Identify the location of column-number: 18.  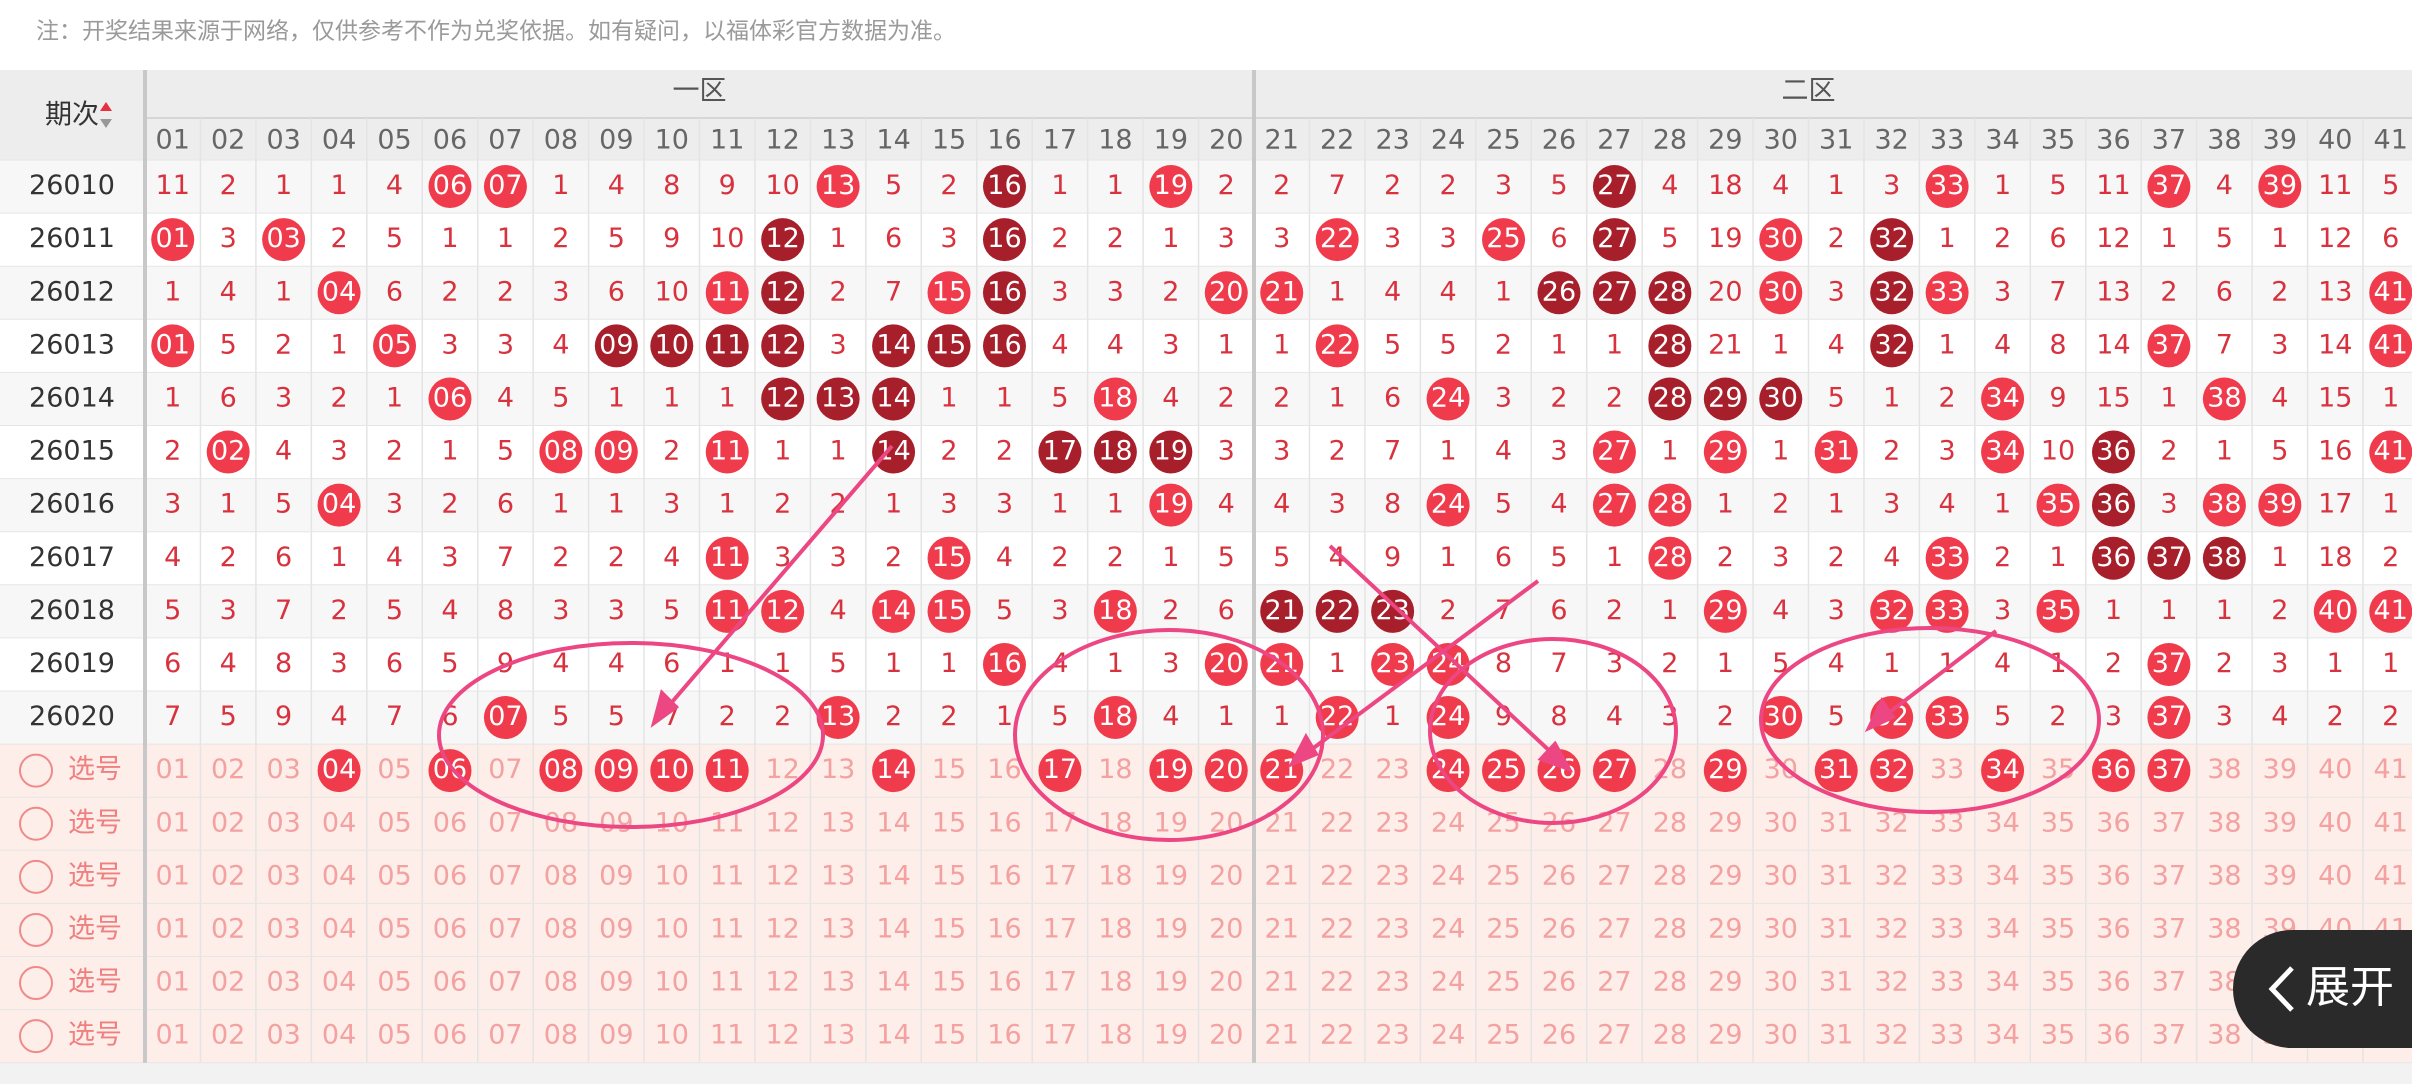
(1115, 140).